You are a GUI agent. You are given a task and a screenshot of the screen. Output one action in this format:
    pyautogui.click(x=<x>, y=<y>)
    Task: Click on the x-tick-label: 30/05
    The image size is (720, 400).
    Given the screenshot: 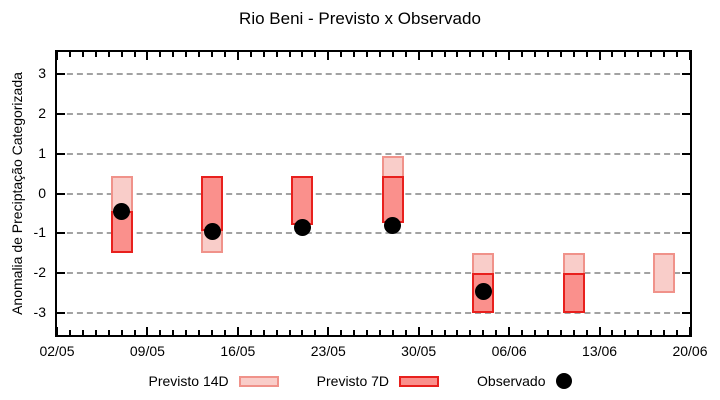 What is the action you would take?
    pyautogui.click(x=419, y=351)
    